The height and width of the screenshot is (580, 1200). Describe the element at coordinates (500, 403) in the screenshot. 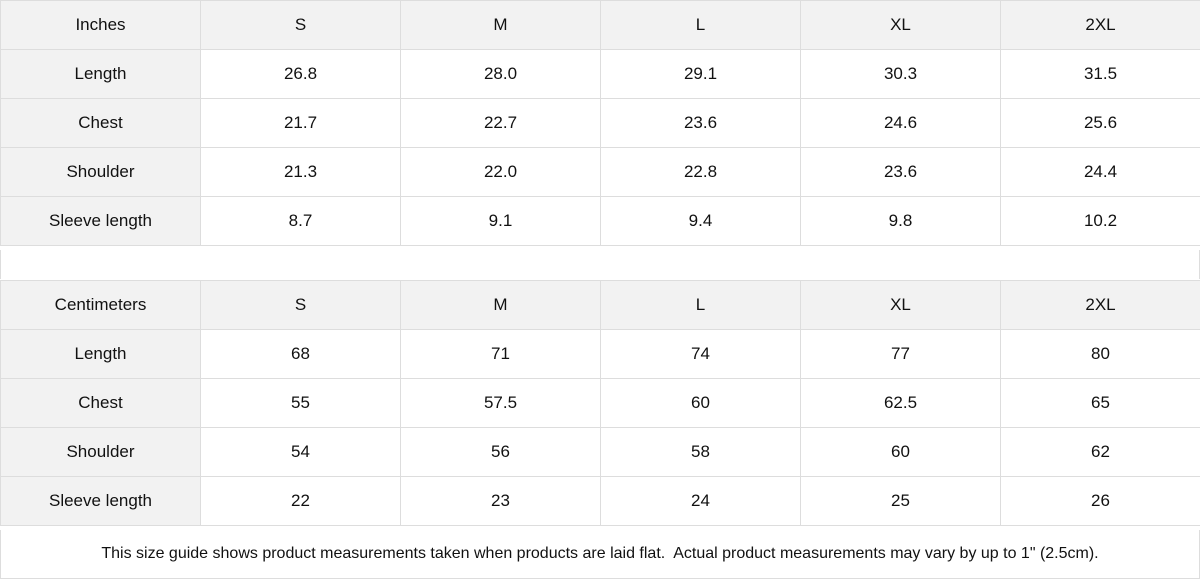

I see `measurement-value: 57.5` at that location.